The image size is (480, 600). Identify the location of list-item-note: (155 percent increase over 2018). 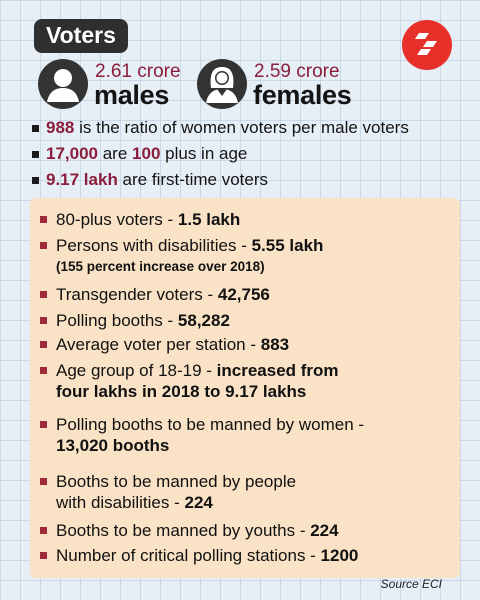
(160, 266).